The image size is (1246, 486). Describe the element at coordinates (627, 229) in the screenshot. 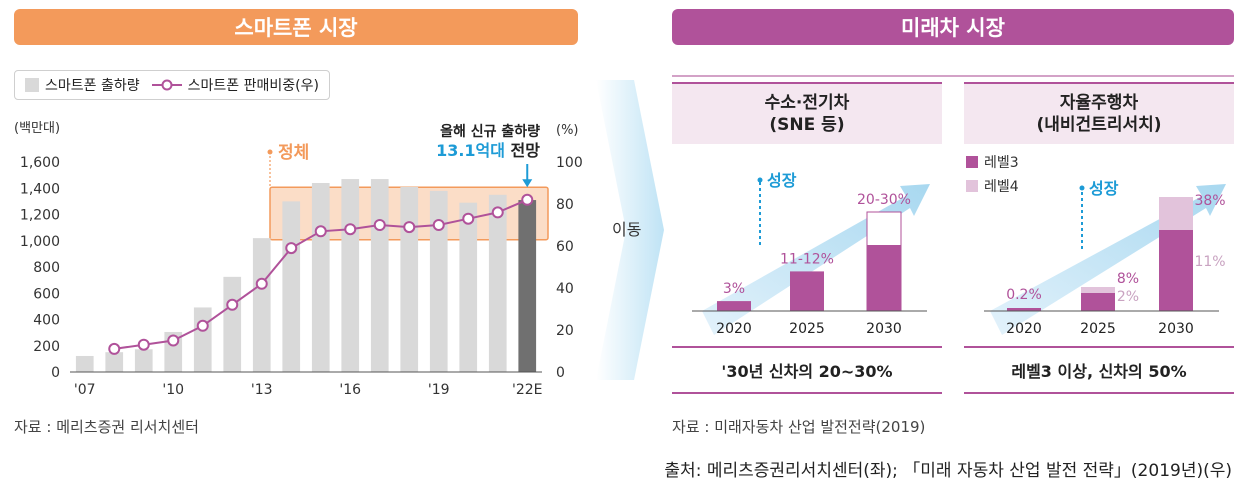

I see `move-label: 이동` at that location.